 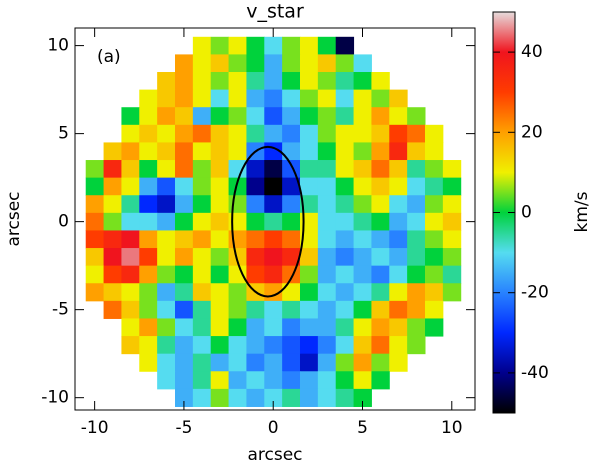 What do you see at coordinates (109, 57) in the screenshot?
I see `panel-label: (a)` at bounding box center [109, 57].